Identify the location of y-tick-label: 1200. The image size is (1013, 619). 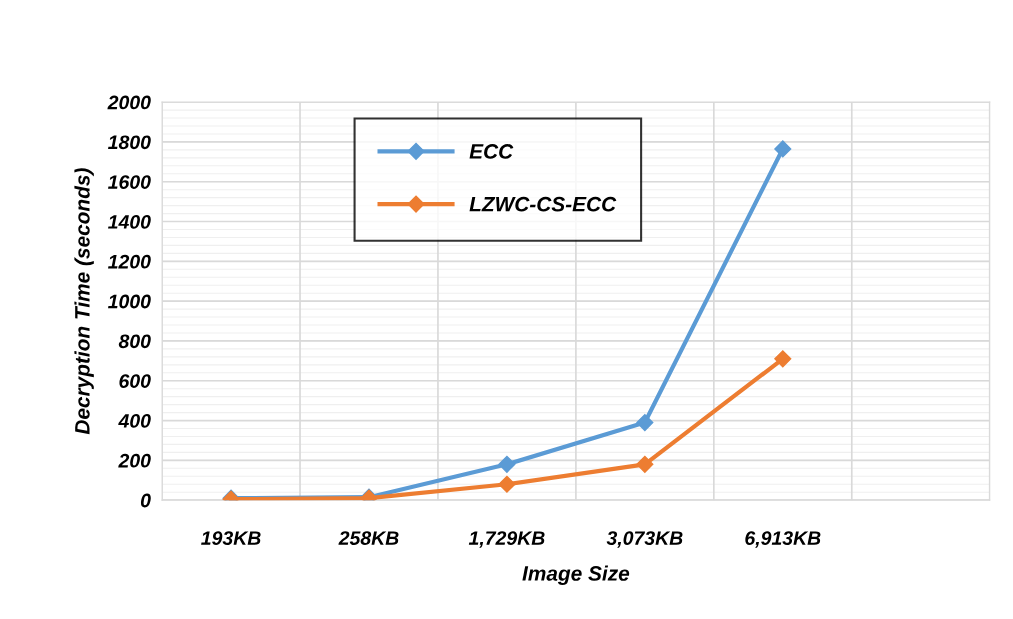
(129, 261).